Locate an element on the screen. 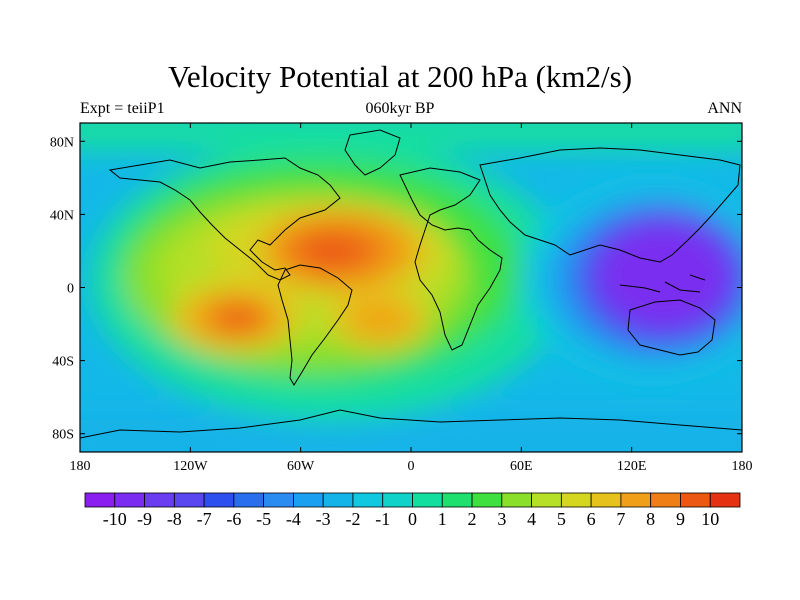 This screenshot has height=600, width=800. colorbar-label: 1 is located at coordinates (442, 519).